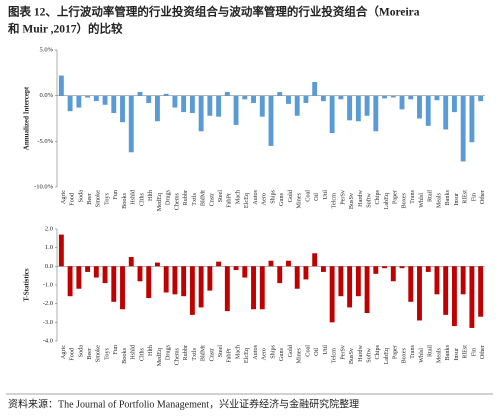 The height and width of the screenshot is (418, 499). I want to click on x-tick-label: Chips, so click(377, 196).